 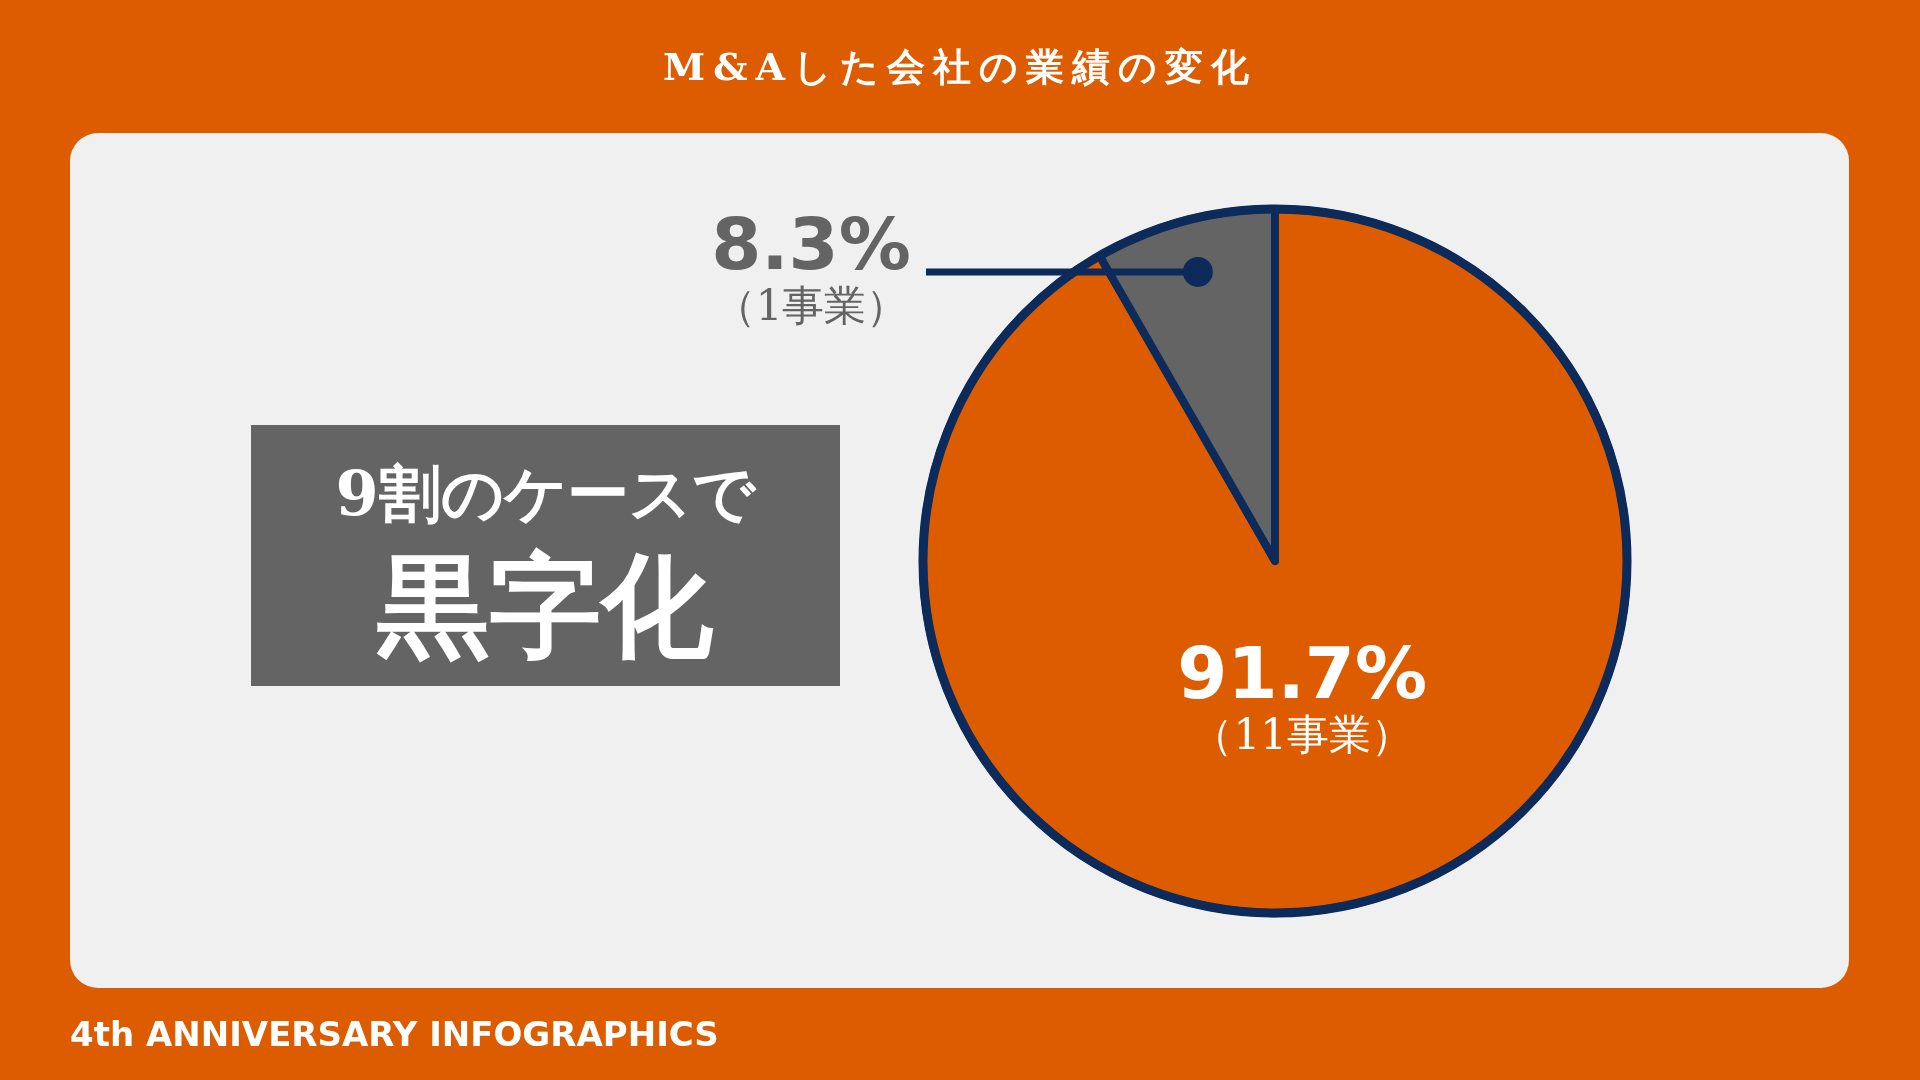 I want to click on text: 4th ANNIVERSARY INFOGRAPHICS, so click(x=394, y=1034).